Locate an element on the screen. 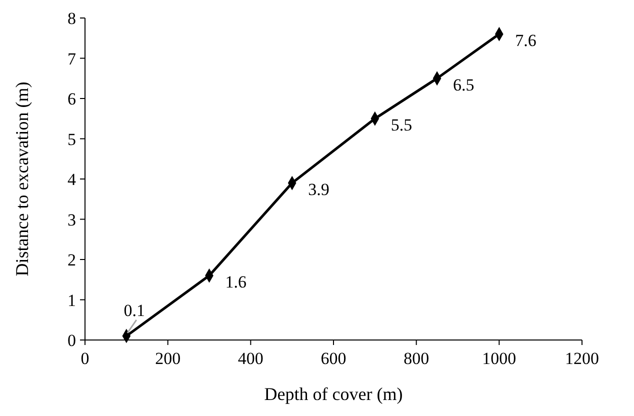  y-tick-label: 6 is located at coordinates (72, 99).